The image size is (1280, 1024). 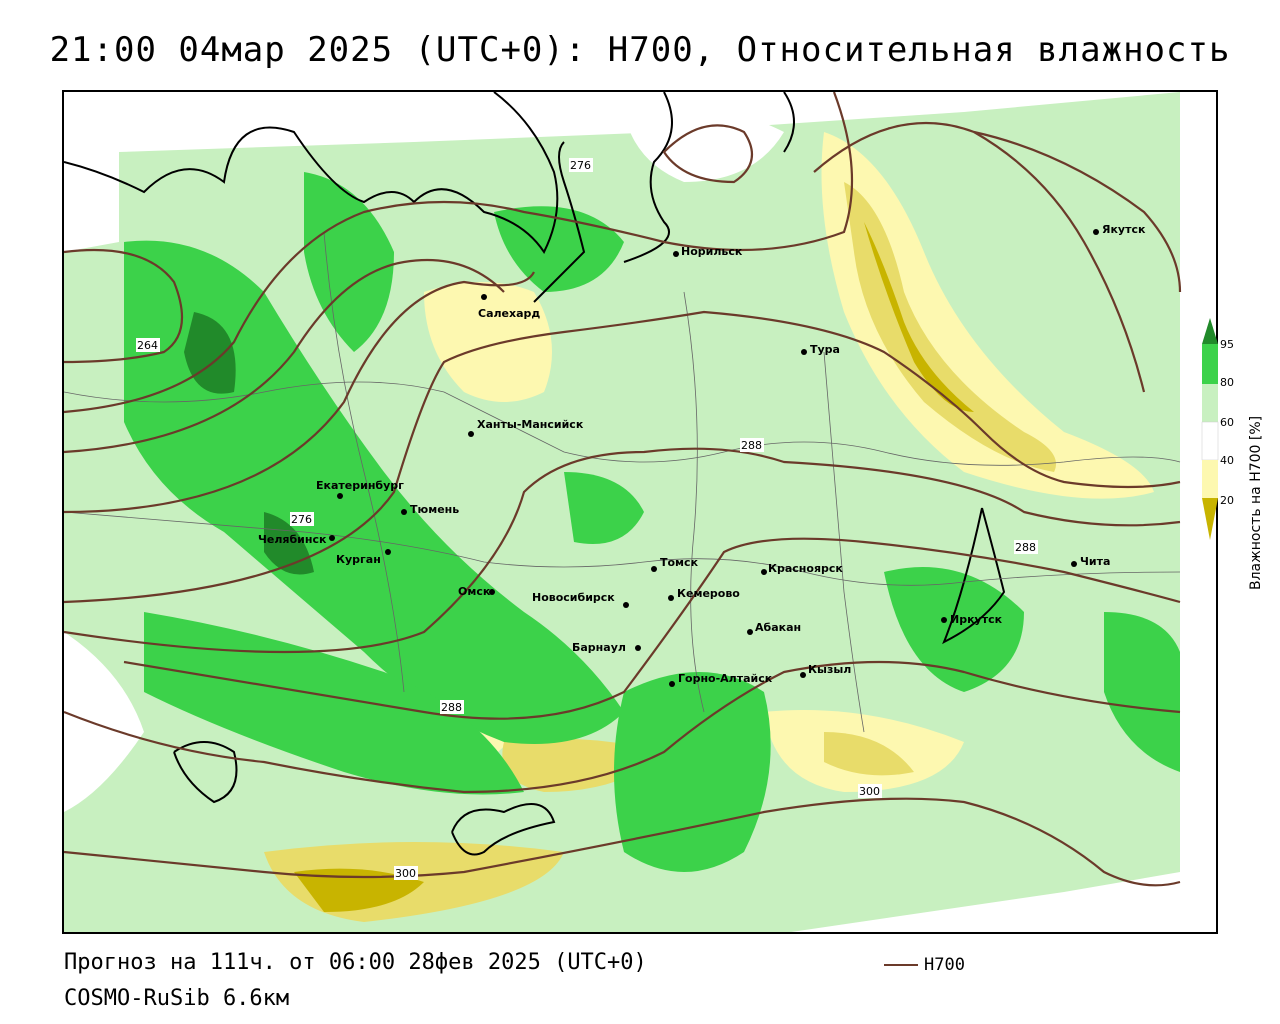 What do you see at coordinates (177, 998) in the screenshot?
I see `model-name: COSMO-RuSib 6.6км` at bounding box center [177, 998].